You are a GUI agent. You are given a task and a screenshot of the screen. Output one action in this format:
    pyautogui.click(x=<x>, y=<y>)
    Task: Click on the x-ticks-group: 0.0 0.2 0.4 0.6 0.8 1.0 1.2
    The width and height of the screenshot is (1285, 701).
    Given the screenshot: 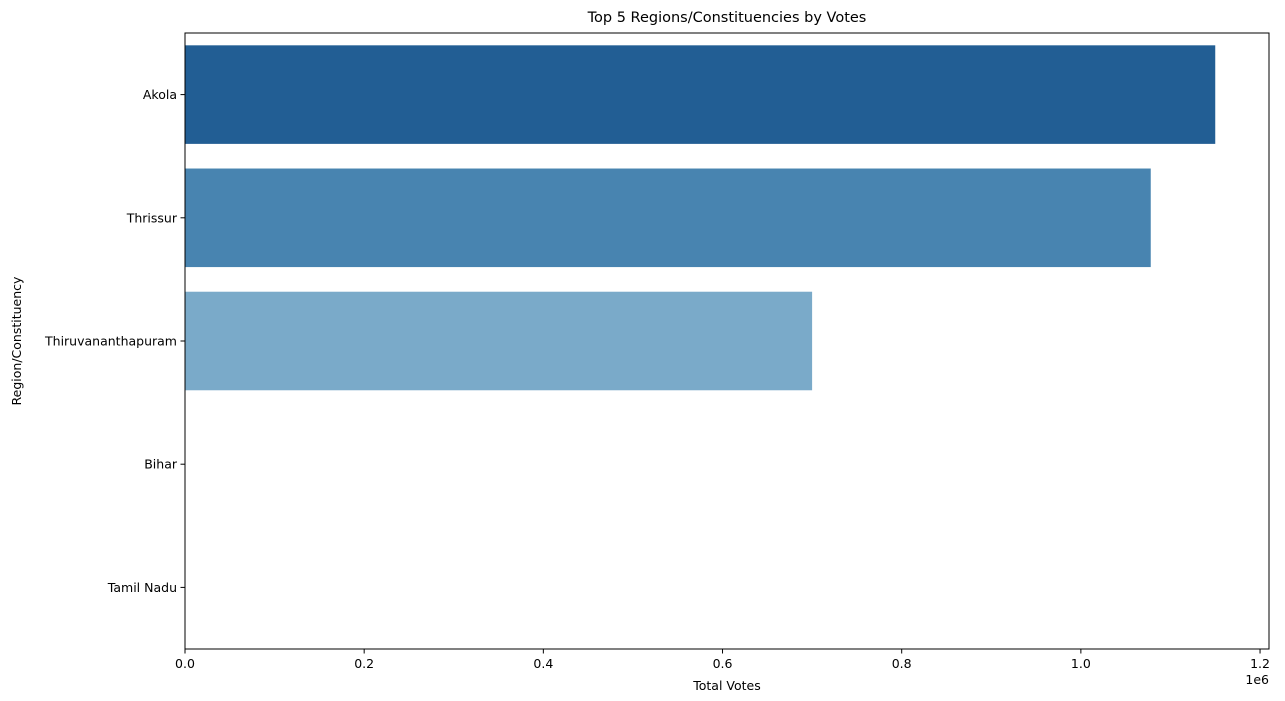 What is the action you would take?
    pyautogui.click(x=722, y=660)
    